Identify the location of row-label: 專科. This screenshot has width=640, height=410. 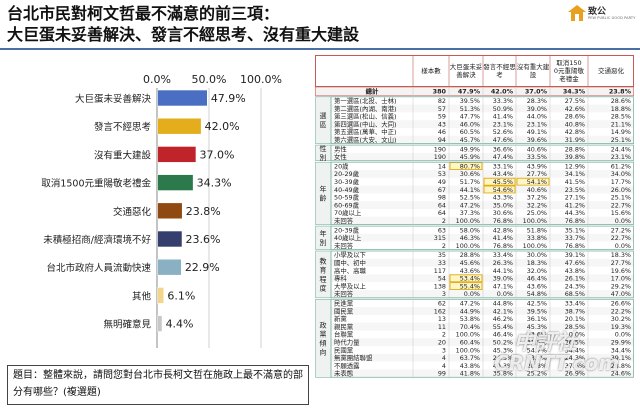
(340, 278).